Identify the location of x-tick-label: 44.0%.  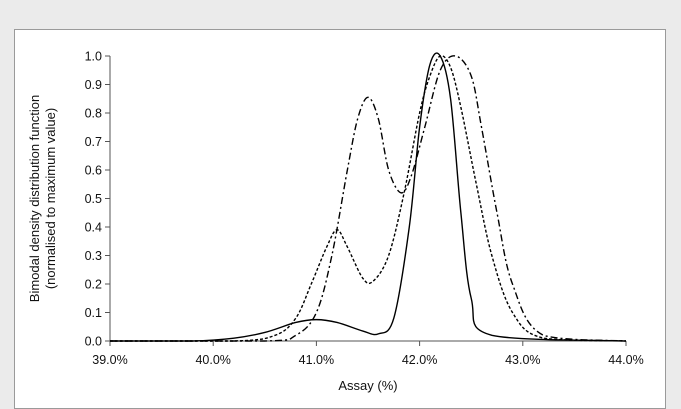
(625, 360).